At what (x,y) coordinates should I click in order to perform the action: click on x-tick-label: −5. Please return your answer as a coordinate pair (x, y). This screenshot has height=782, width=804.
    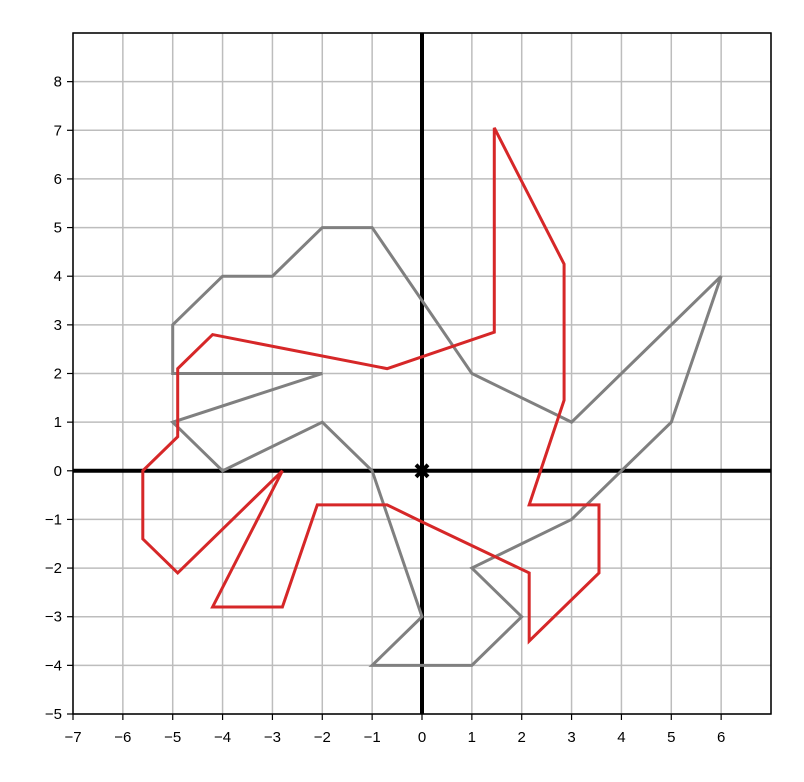
    Looking at the image, I should click on (172, 737).